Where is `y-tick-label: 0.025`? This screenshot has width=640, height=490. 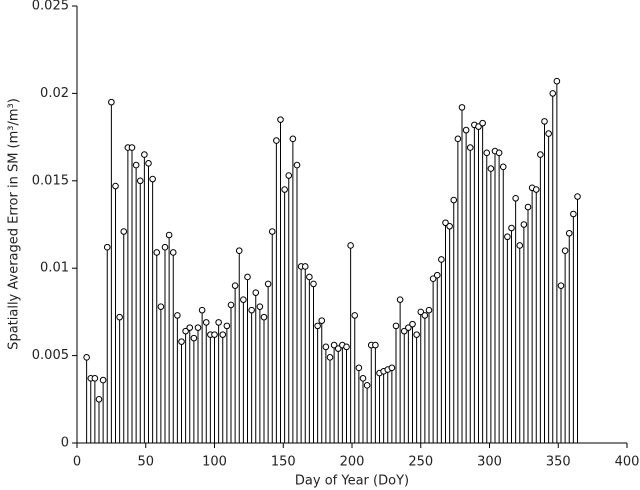
y-tick-label: 0.025 is located at coordinates (50, 7).